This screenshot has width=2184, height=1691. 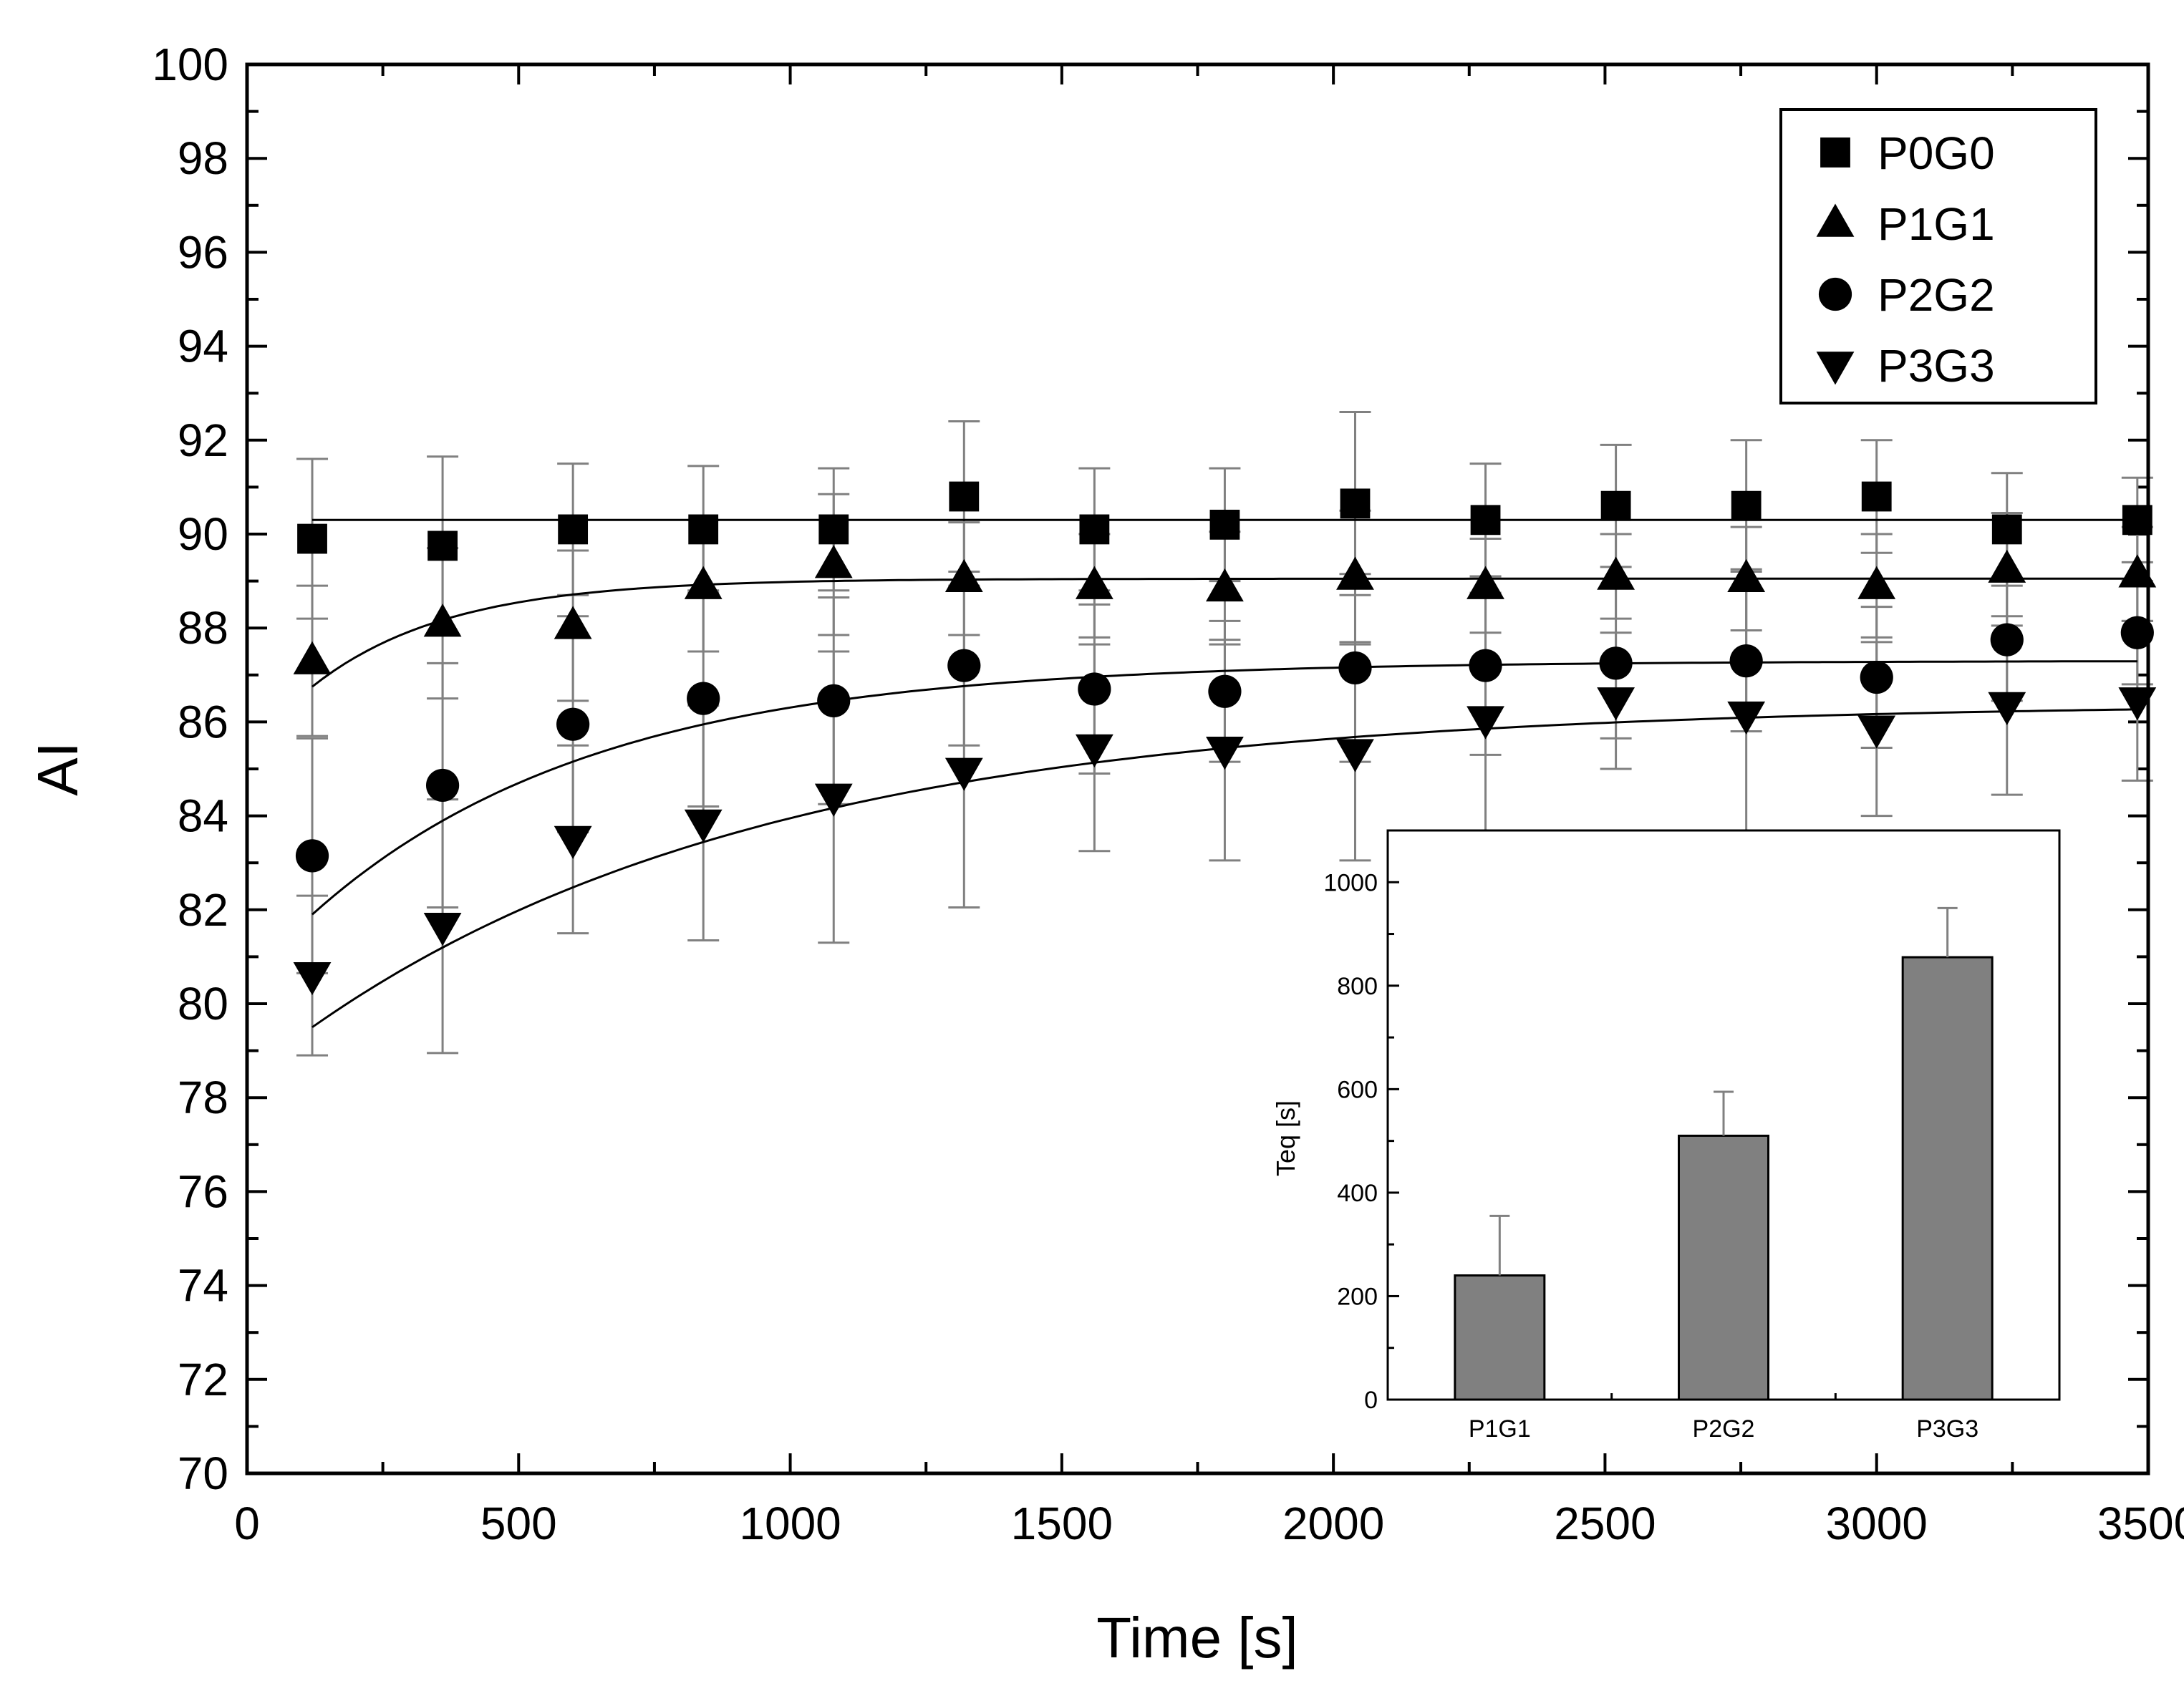 I want to click on inset-x-tick-label: P1G1, so click(x=1500, y=1429).